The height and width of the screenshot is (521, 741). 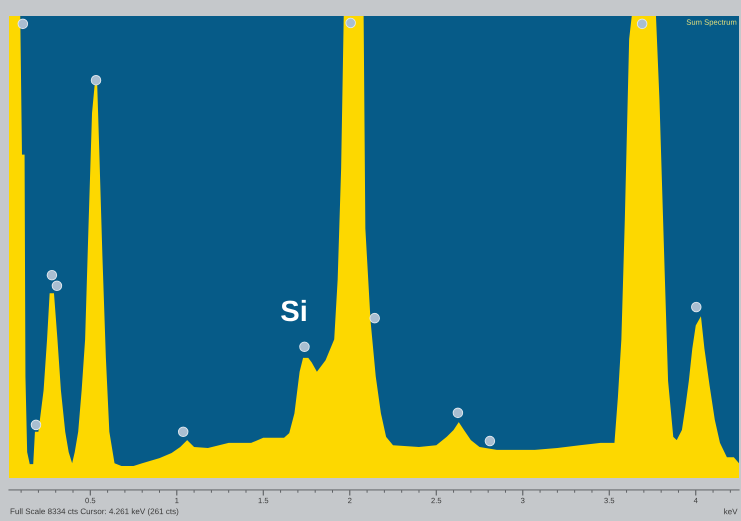 What do you see at coordinates (731, 511) in the screenshot?
I see `x-axis-title: keV` at bounding box center [731, 511].